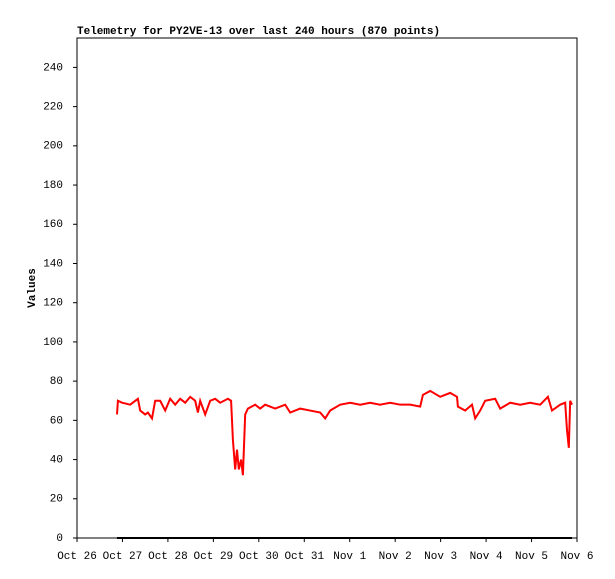 The height and width of the screenshot is (579, 615). Describe the element at coordinates (576, 557) in the screenshot. I see `x-tick-label: Nov 6` at that location.